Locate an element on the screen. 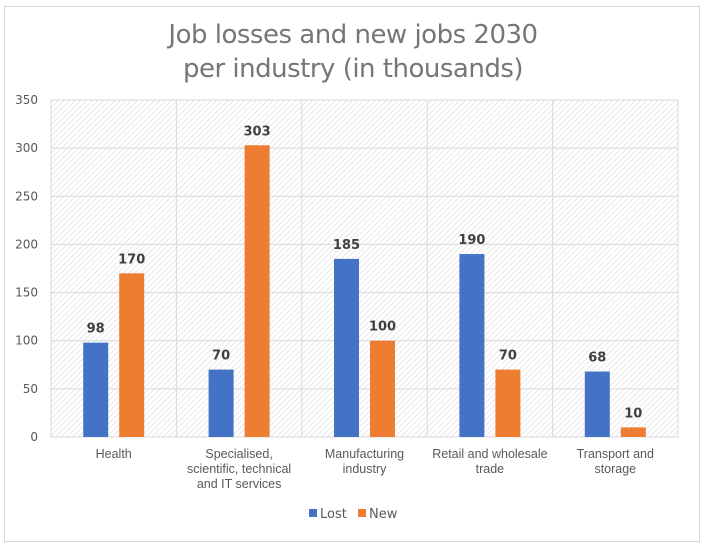 Image resolution: width=706 pixels, height=549 pixels. legend-label-new: New is located at coordinates (383, 514).